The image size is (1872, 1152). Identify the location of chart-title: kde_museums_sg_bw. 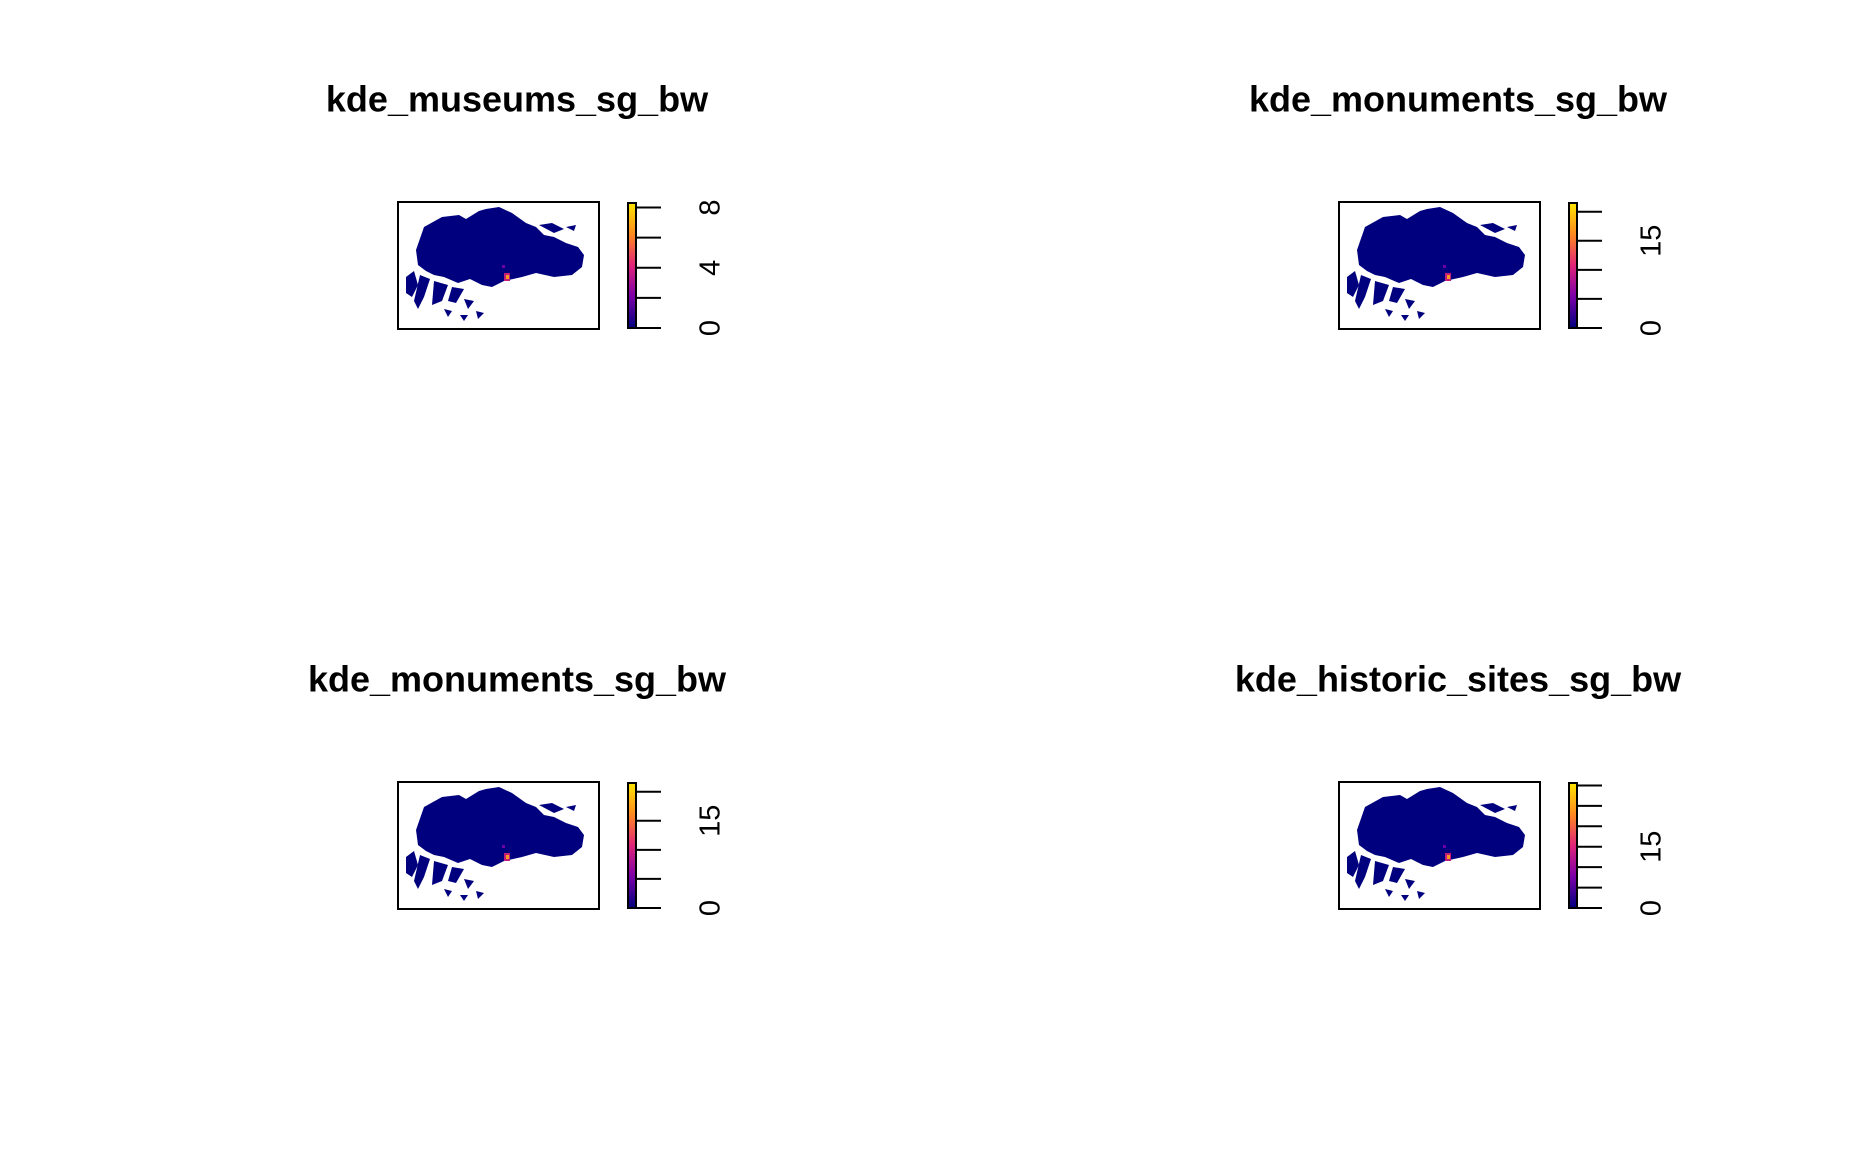
(517, 99).